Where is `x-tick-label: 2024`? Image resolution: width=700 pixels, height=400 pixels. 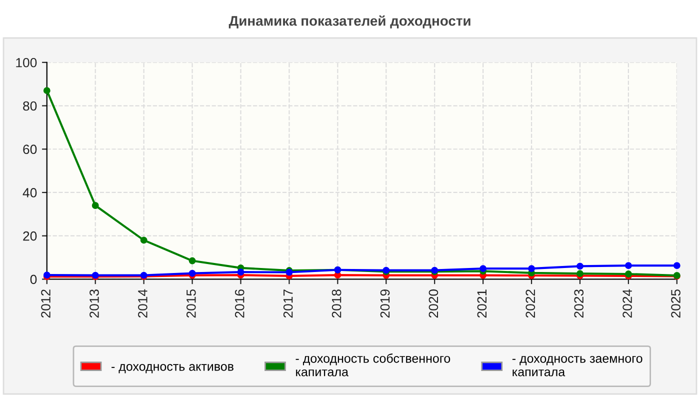
x-tick-label: 2024 is located at coordinates (627, 303).